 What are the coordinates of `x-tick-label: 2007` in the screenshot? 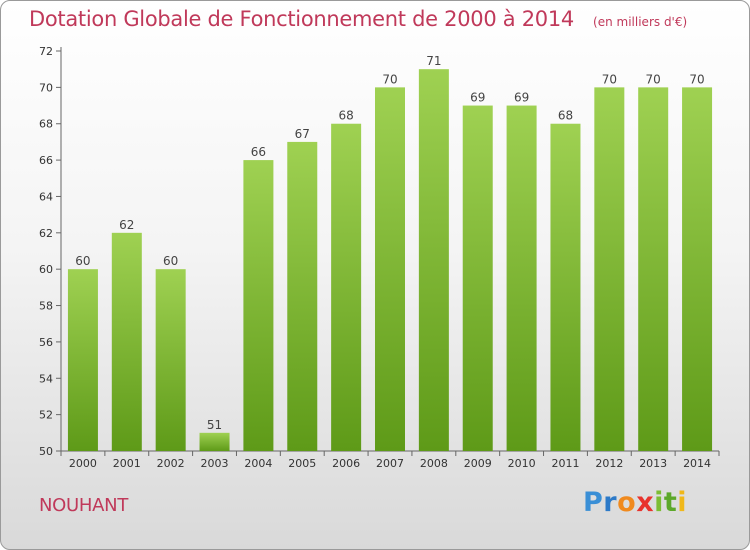 It's located at (390, 463).